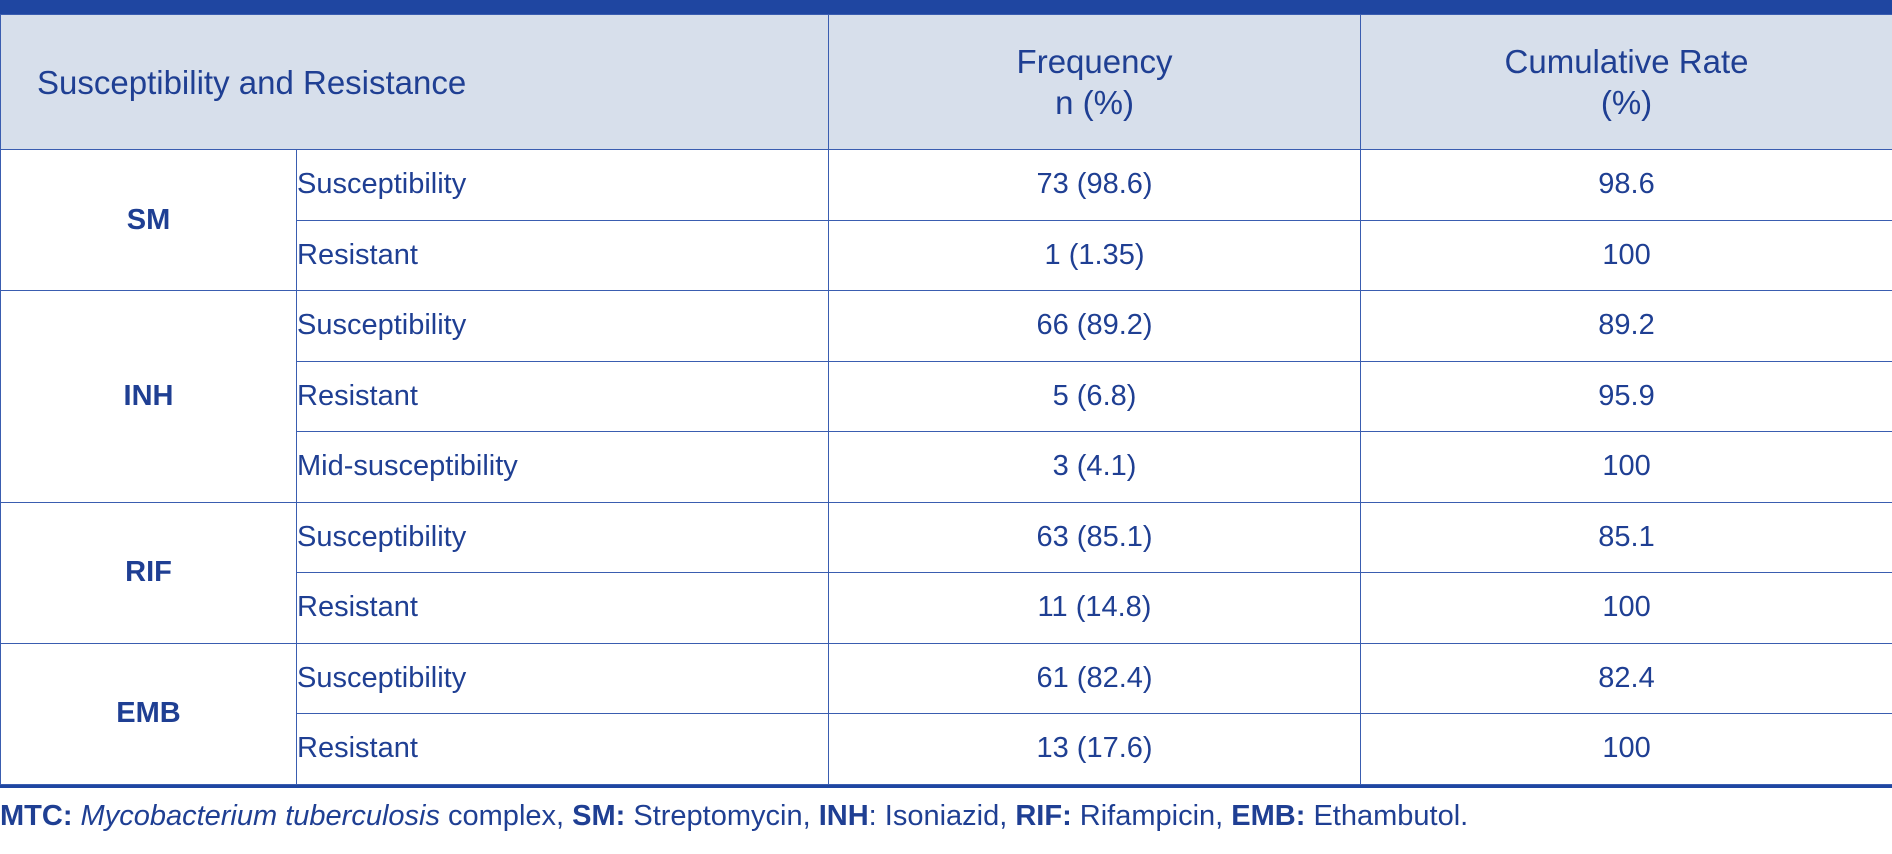 This screenshot has width=1892, height=854. I want to click on frequency-cell: 63 (85.1), so click(1095, 537).